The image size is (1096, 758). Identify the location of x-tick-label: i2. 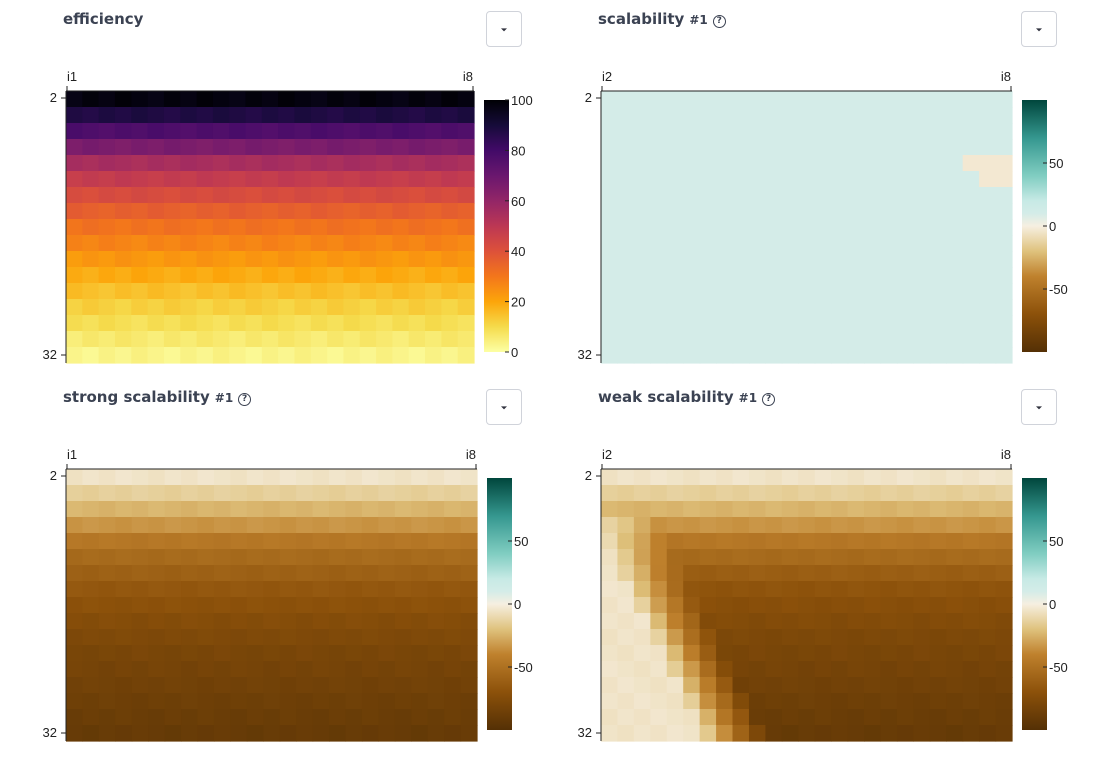
(607, 76).